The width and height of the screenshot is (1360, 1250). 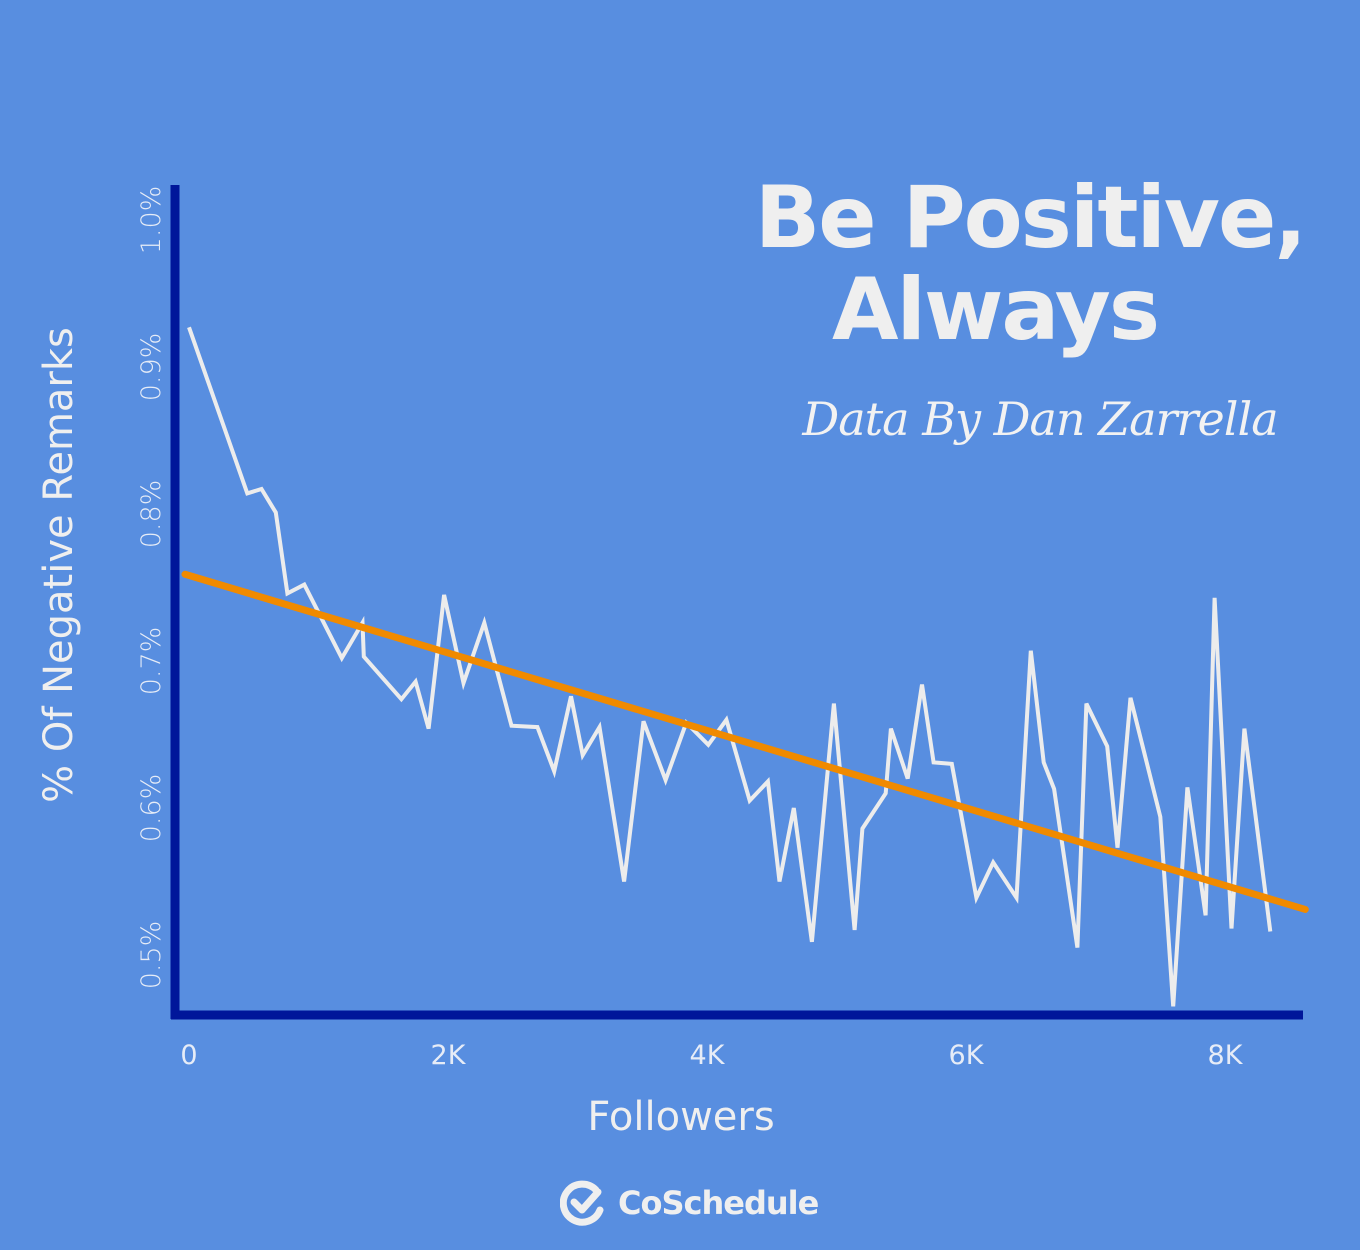 What do you see at coordinates (718, 1203) in the screenshot?
I see `brand-name: CoSchedule` at bounding box center [718, 1203].